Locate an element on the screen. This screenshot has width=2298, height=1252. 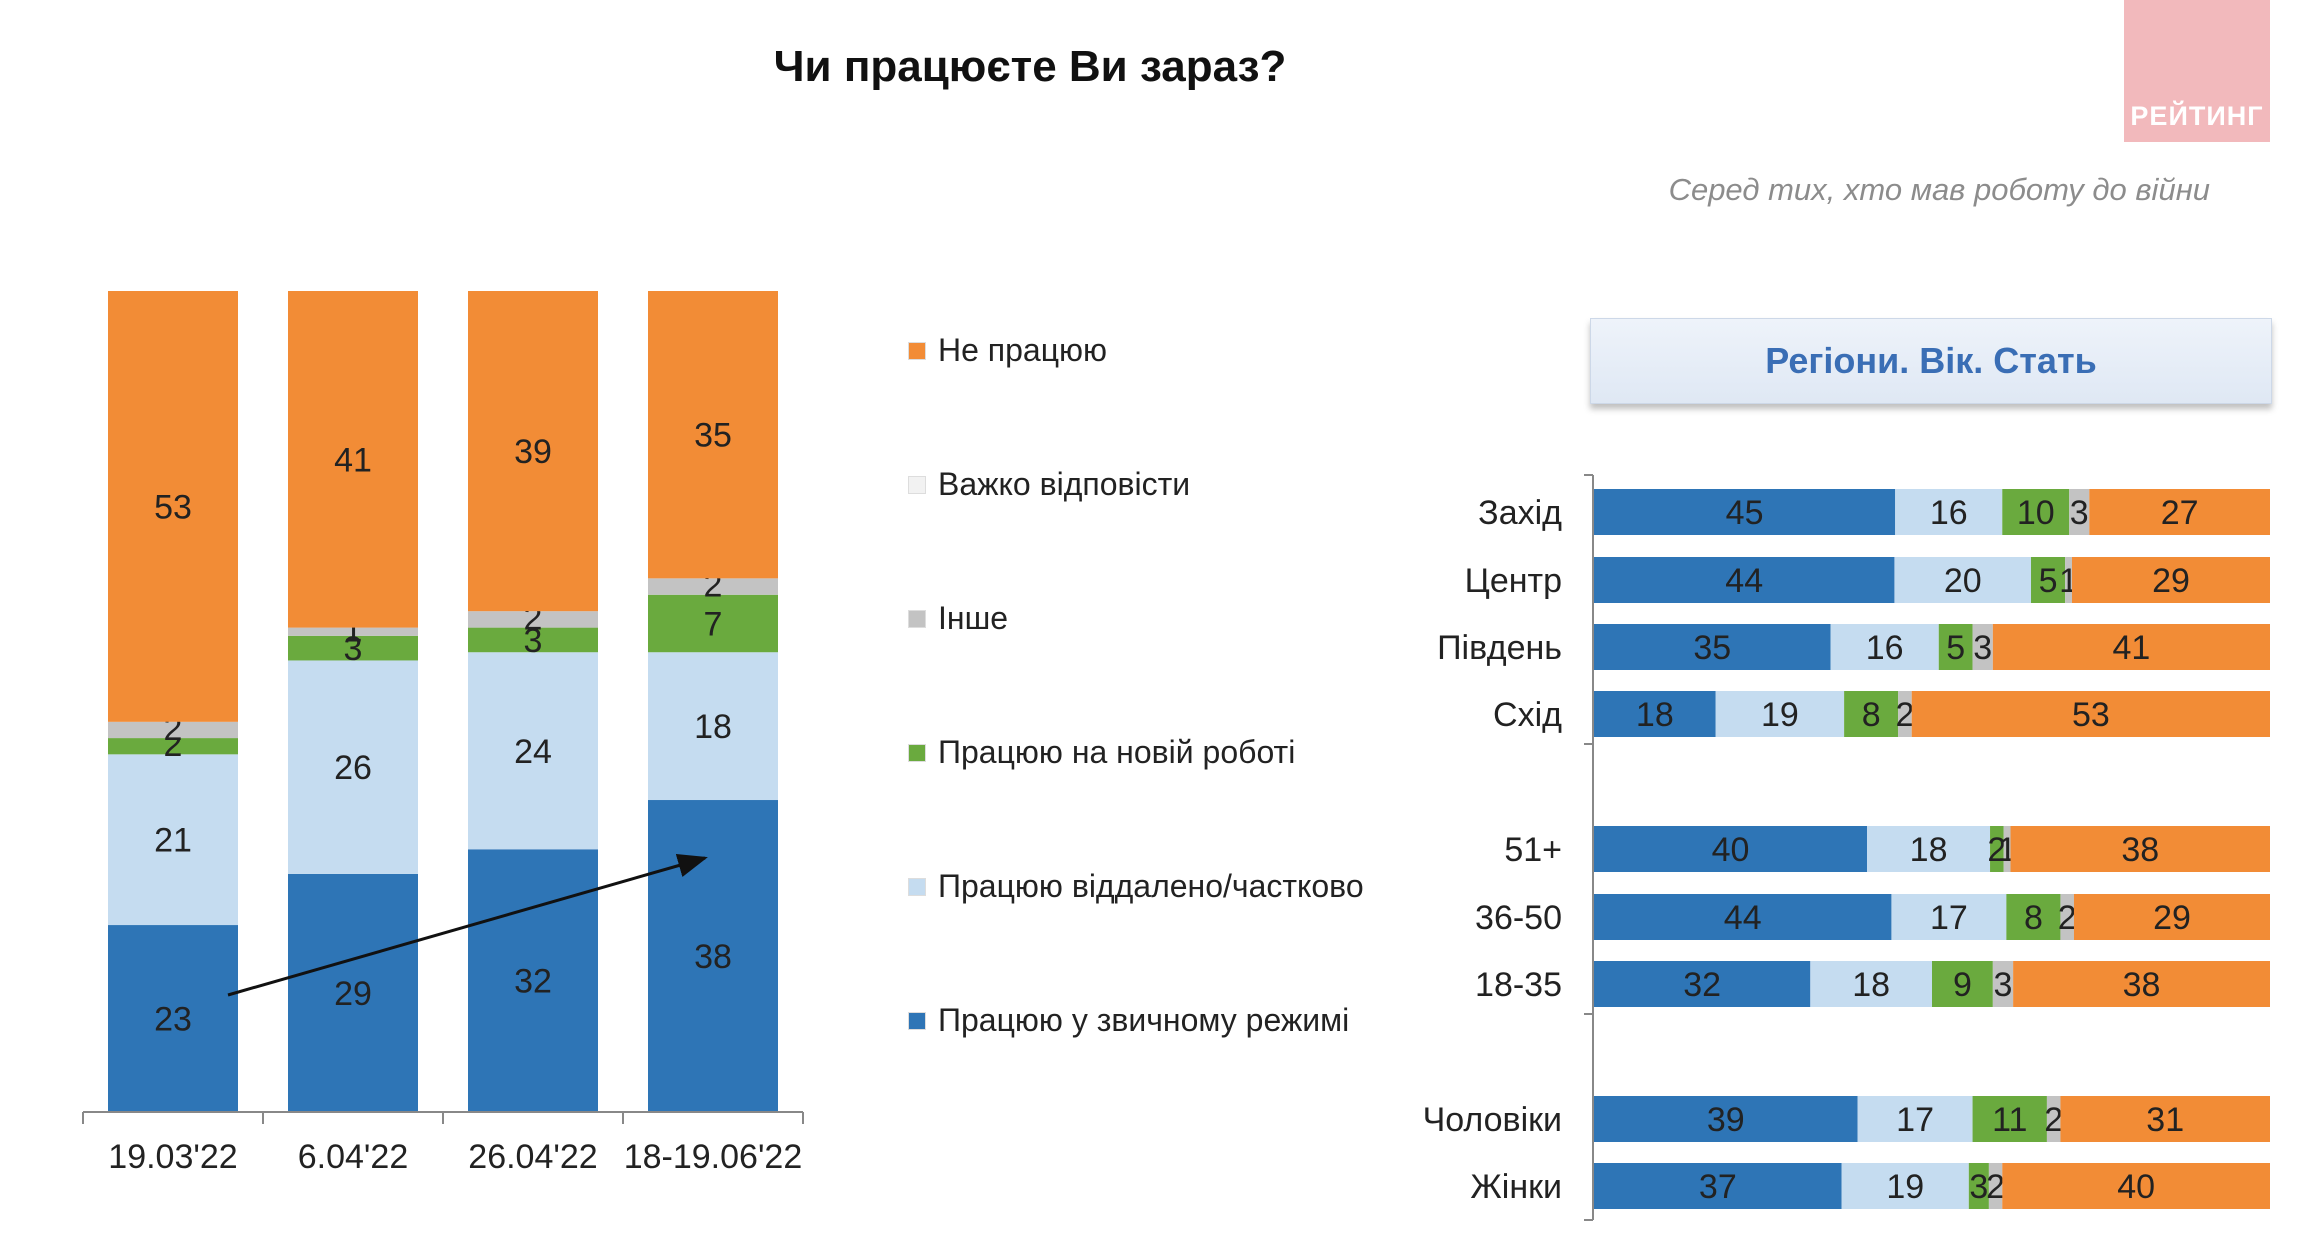
legend-item-remote: Працюю віддалено/частково is located at coordinates (1136, 886).